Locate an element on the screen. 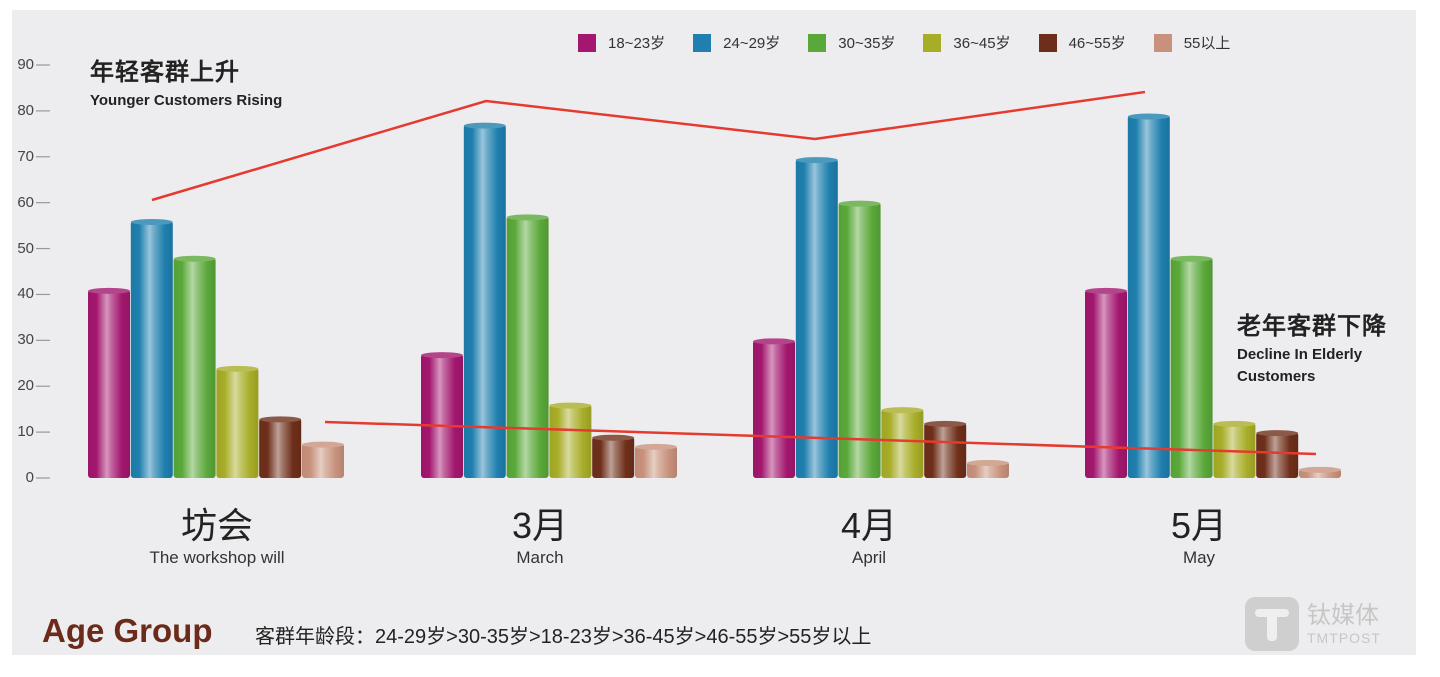  legend-label: 30~35岁 is located at coordinates (867, 43).